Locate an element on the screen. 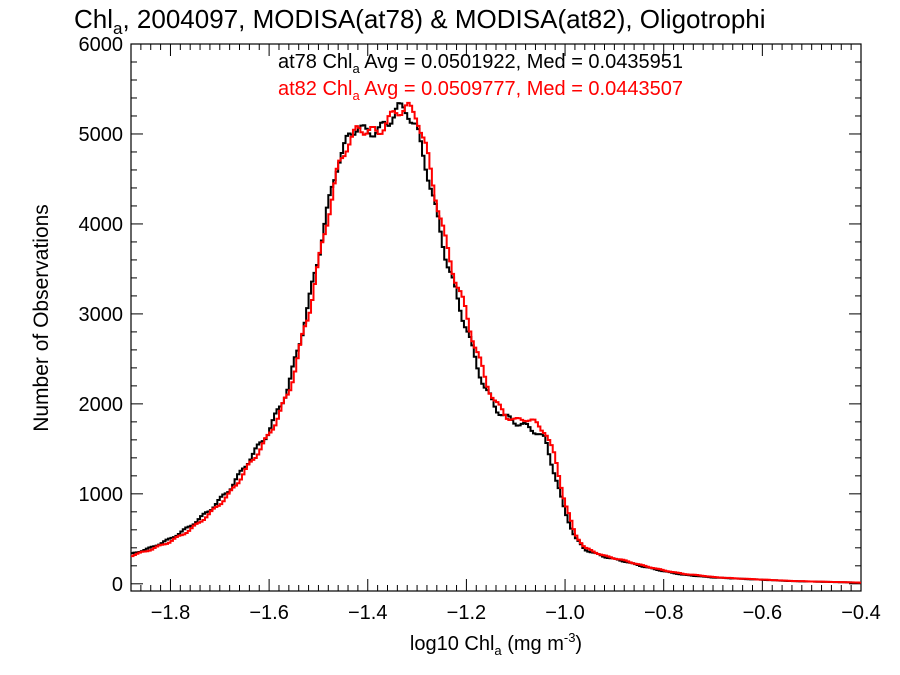  x-tick-label: −0.6 is located at coordinates (762, 613).